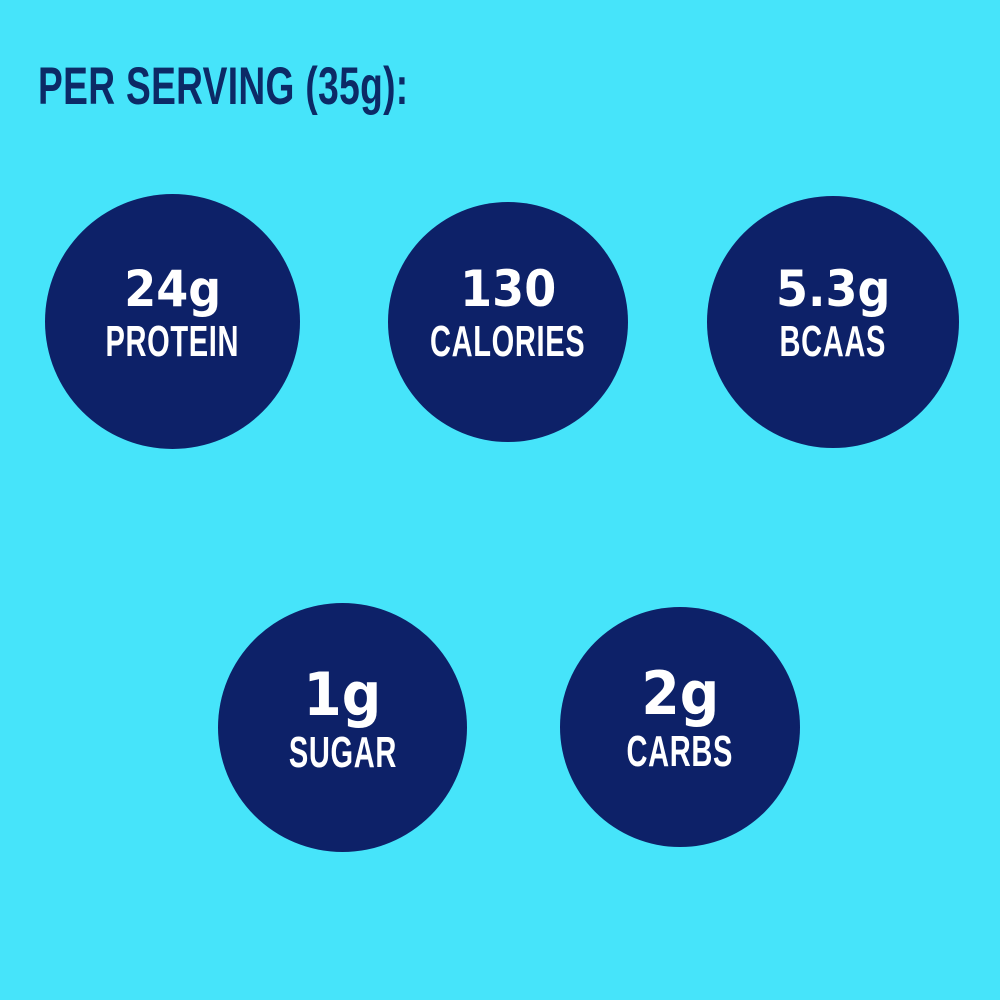  Describe the element at coordinates (342, 694) in the screenshot. I see `sugar-value: 1g` at that location.